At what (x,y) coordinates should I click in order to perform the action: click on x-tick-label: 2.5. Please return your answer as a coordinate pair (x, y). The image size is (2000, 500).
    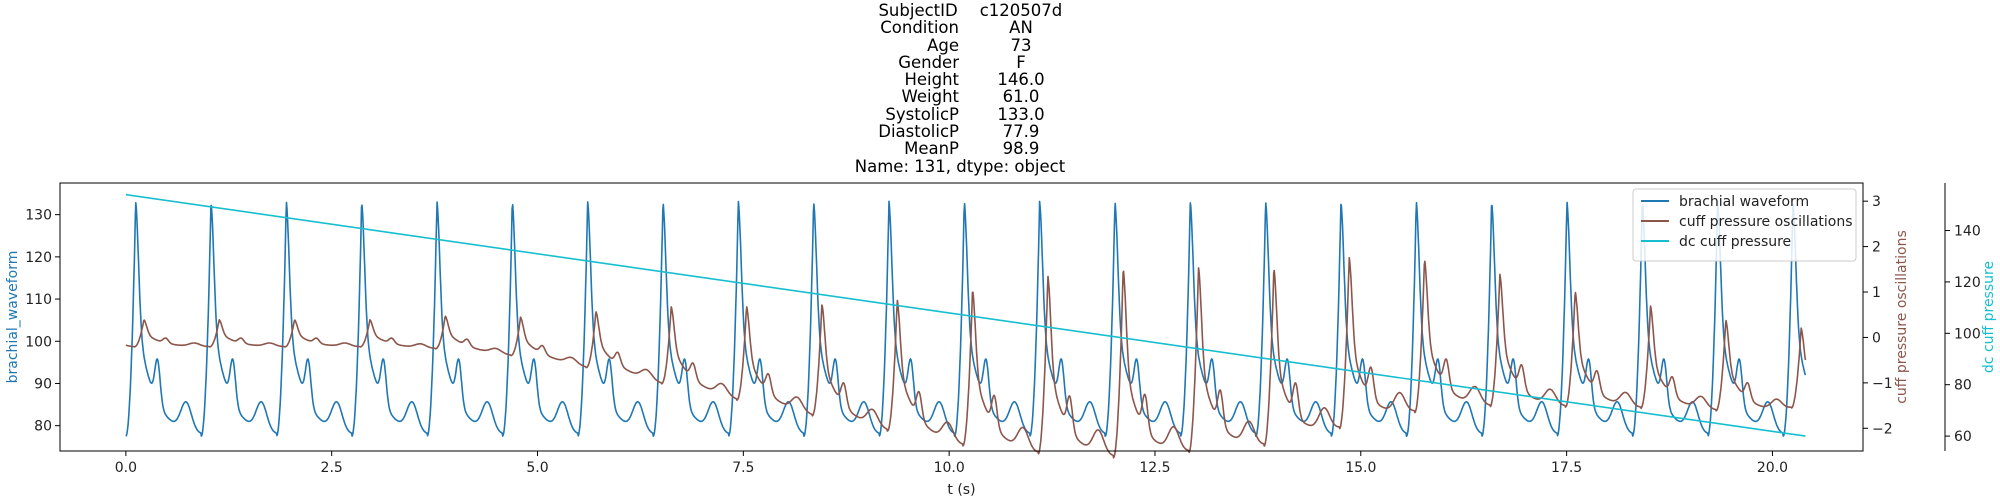
    Looking at the image, I should click on (332, 468).